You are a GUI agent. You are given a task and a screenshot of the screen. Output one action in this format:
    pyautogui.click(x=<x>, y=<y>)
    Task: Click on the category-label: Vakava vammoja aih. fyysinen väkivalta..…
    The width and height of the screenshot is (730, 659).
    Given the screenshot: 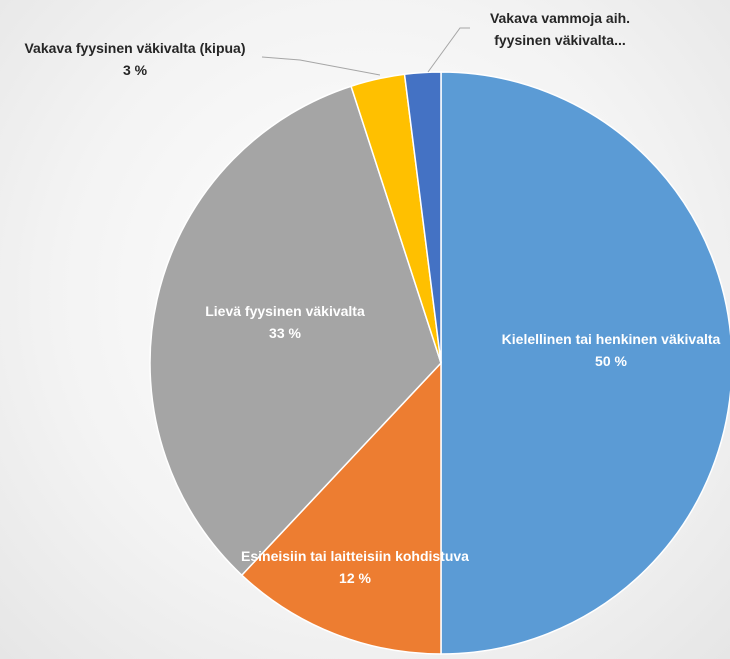 What is the action you would take?
    pyautogui.click(x=560, y=29)
    